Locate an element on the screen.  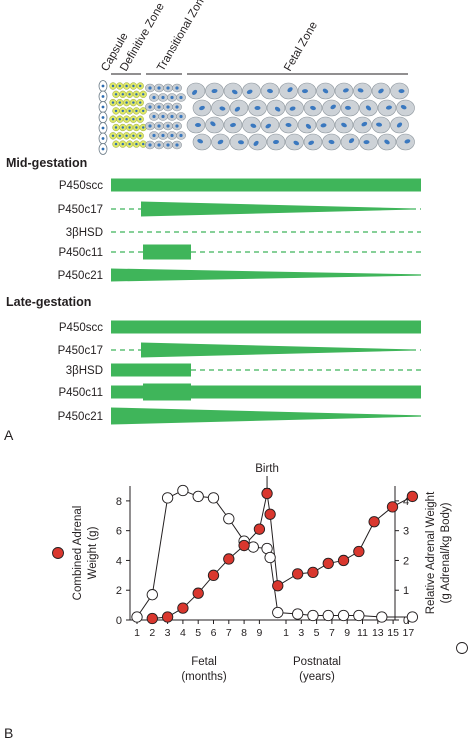
enzyme-label: P450c11 is located at coordinates (80, 253).